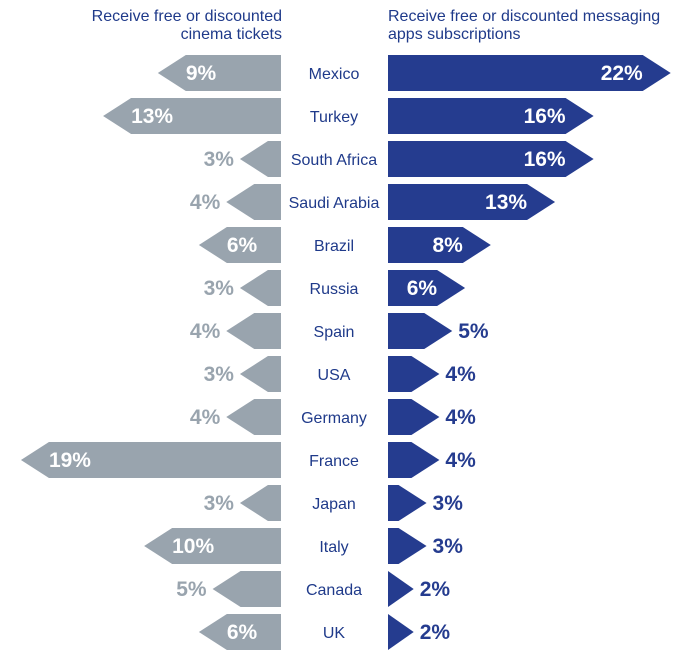  What do you see at coordinates (219, 159) in the screenshot?
I see `label-left-south-africa: 3%` at bounding box center [219, 159].